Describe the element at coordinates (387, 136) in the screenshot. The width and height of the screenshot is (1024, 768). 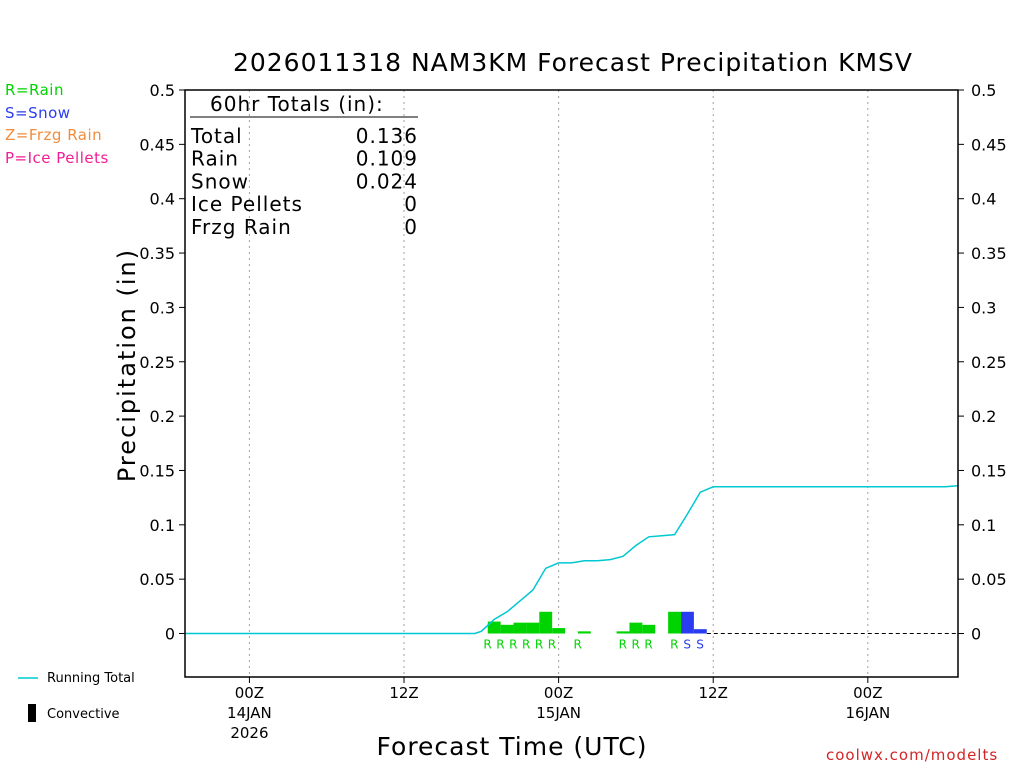
I see `totals-row-value: 0.136` at that location.